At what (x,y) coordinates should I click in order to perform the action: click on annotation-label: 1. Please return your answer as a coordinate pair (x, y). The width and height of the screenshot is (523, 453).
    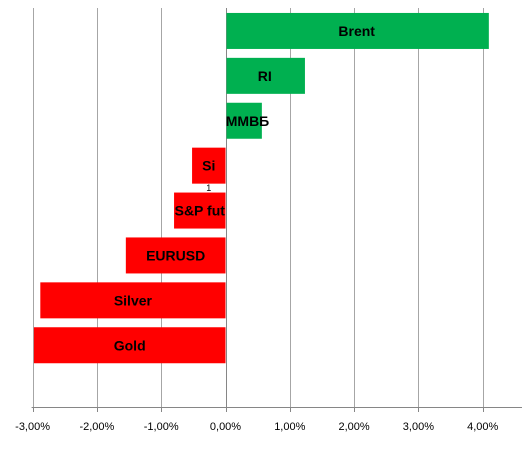
    Looking at the image, I should click on (208, 188).